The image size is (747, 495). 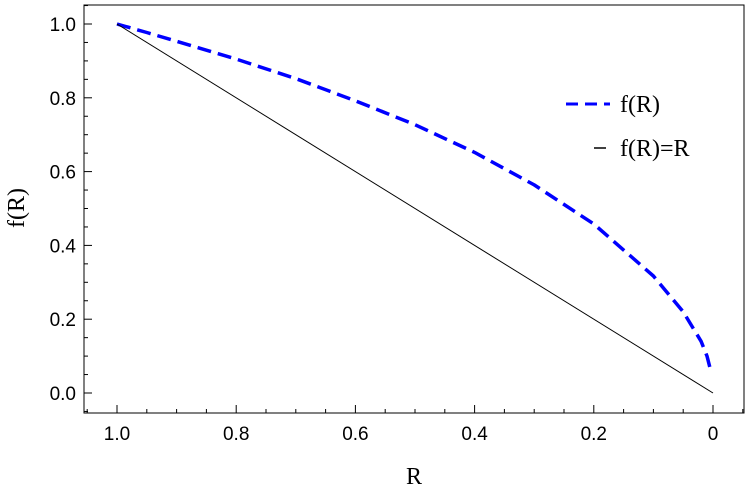 What do you see at coordinates (414, 477) in the screenshot?
I see `x-axis-title: R` at bounding box center [414, 477].